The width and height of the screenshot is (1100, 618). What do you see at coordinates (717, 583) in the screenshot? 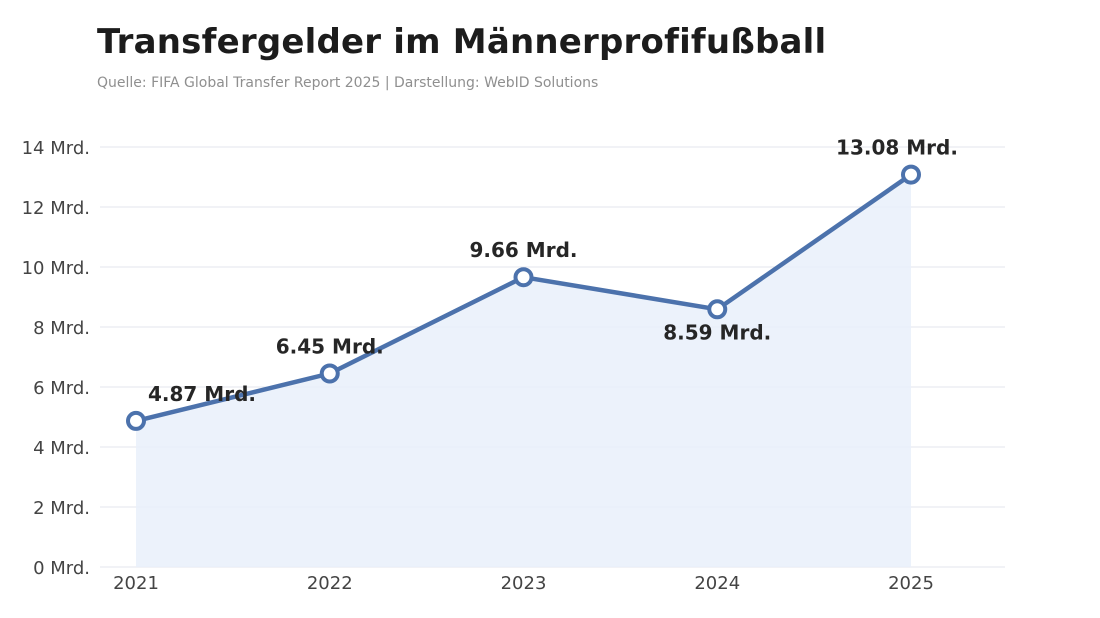
I see `x-tick-label: 2024` at bounding box center [717, 583].